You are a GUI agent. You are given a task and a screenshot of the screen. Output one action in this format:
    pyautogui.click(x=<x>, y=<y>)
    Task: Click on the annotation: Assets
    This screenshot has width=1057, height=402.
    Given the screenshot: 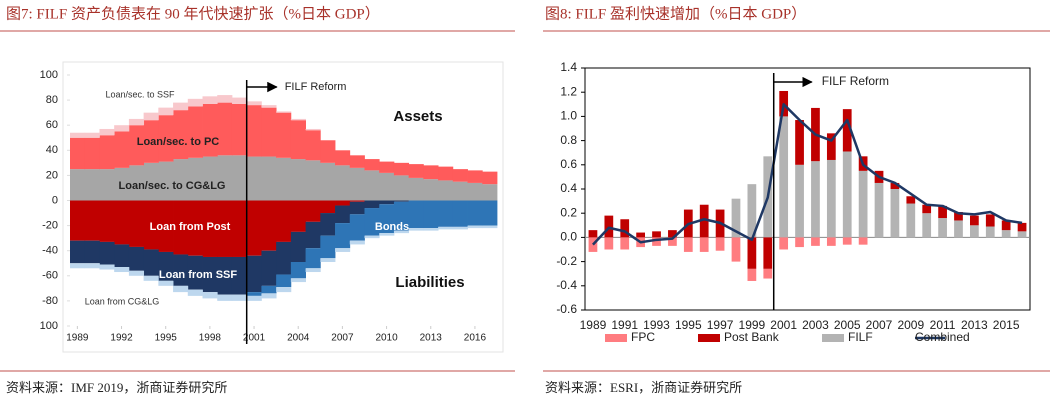 What is the action you would take?
    pyautogui.click(x=417, y=116)
    